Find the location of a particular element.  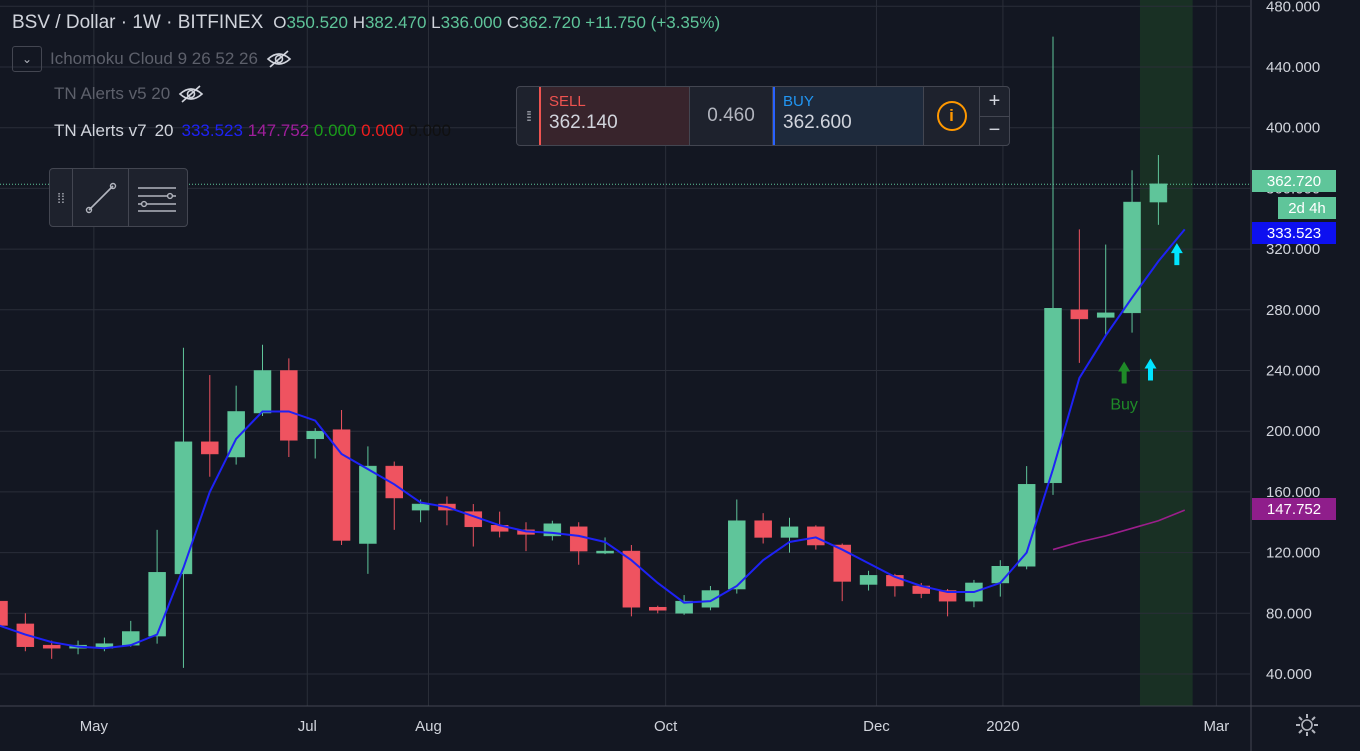

line-settings-button is located at coordinates (156, 197).